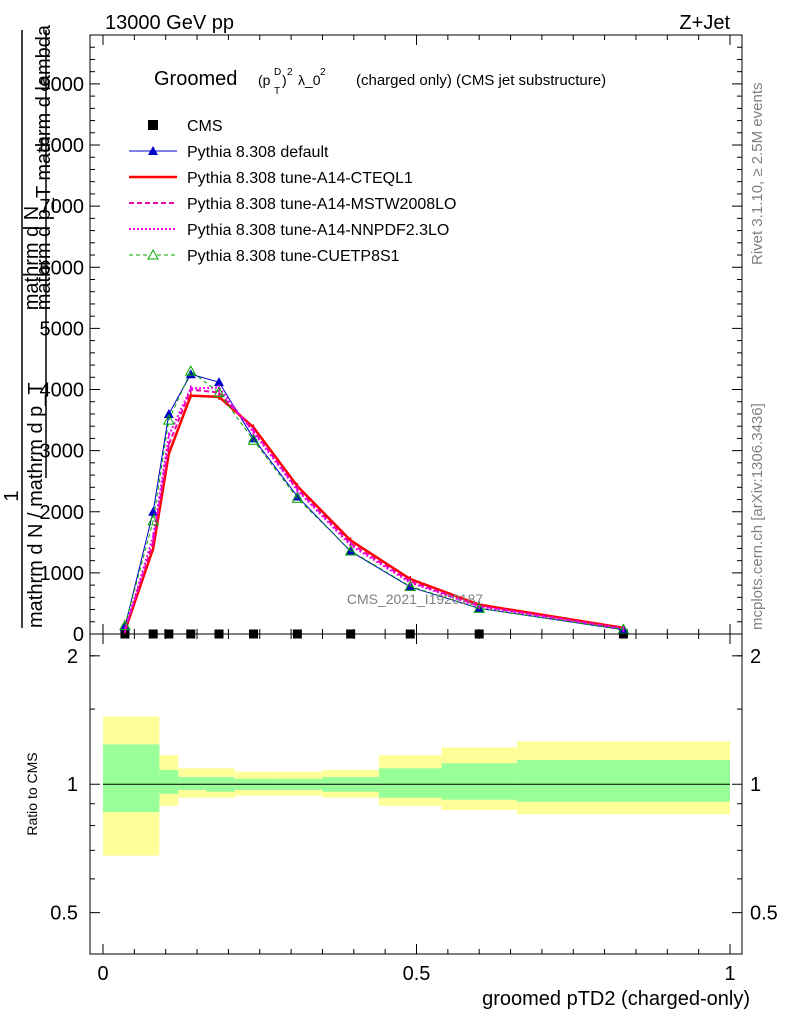 Image resolution: width=786 pixels, height=1024 pixels. What do you see at coordinates (62, 452) in the screenshot?
I see `main-ytick-label-3: 3000` at bounding box center [62, 452].